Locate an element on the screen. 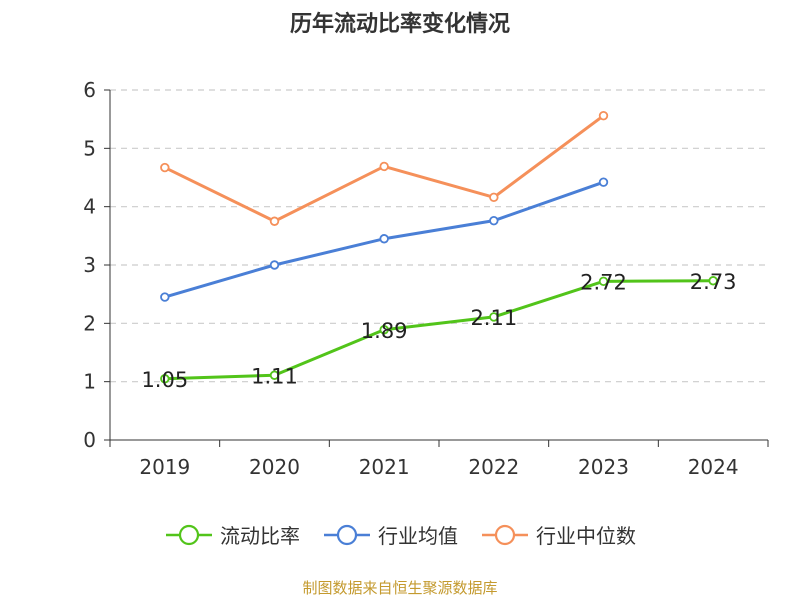 The width and height of the screenshot is (800, 600). x-tick-label: 2019 is located at coordinates (164, 467).